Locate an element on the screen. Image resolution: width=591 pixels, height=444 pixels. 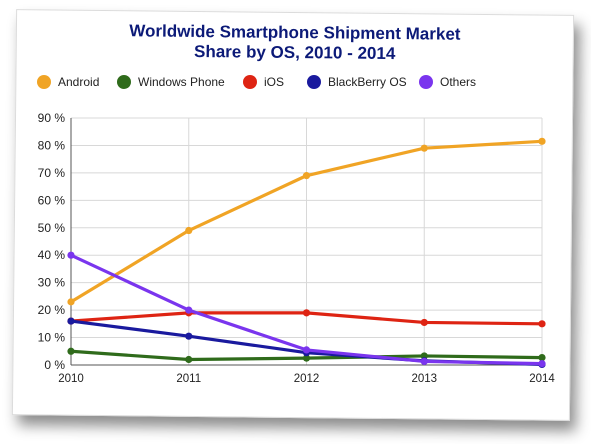
legend-swatch-ios is located at coordinates (250, 82).